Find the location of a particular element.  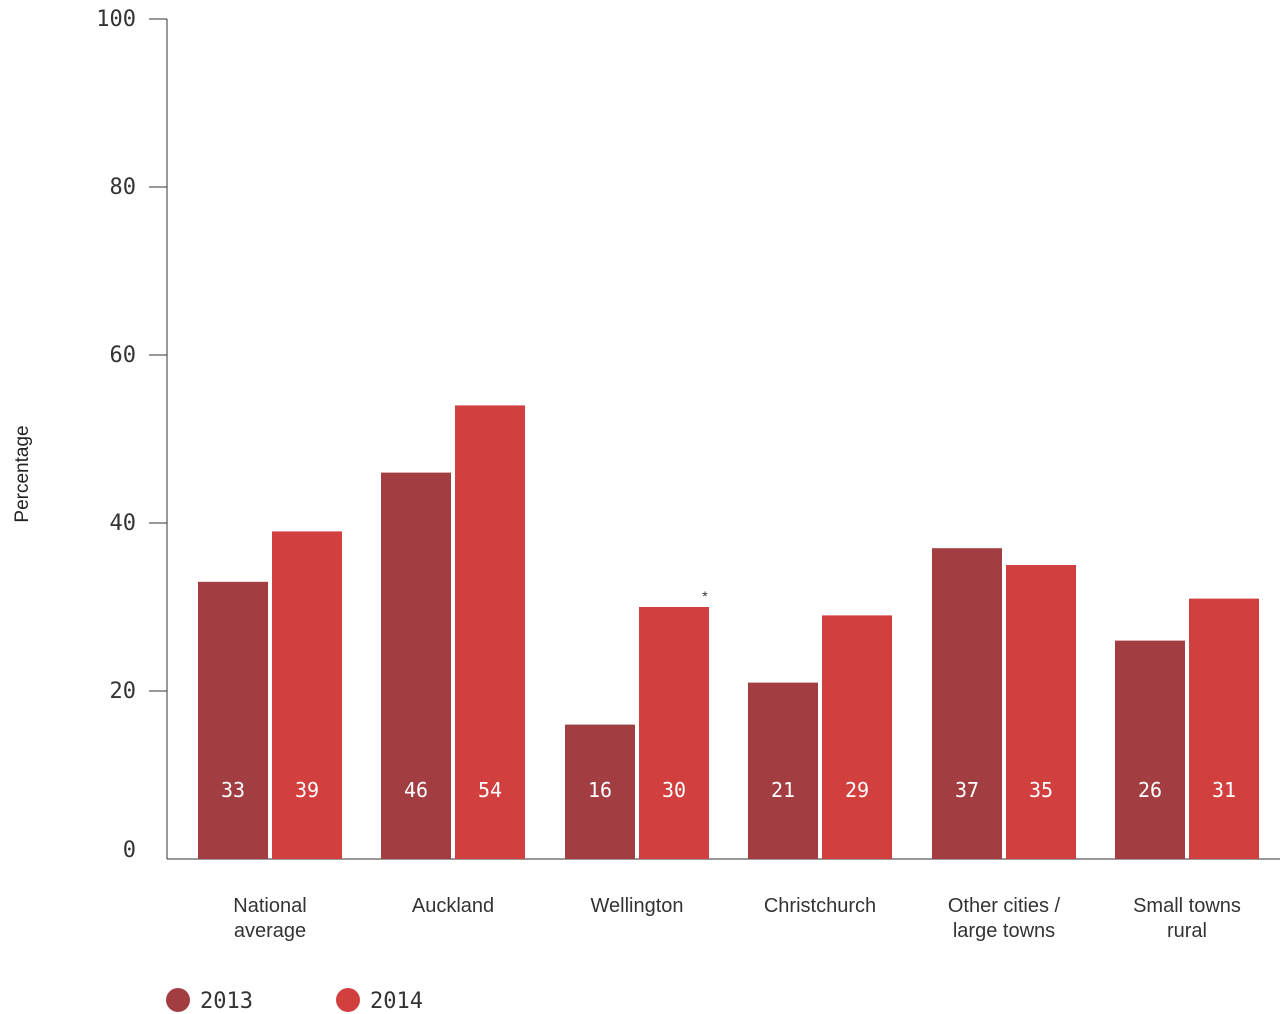

data-label: 16 is located at coordinates (600, 790).